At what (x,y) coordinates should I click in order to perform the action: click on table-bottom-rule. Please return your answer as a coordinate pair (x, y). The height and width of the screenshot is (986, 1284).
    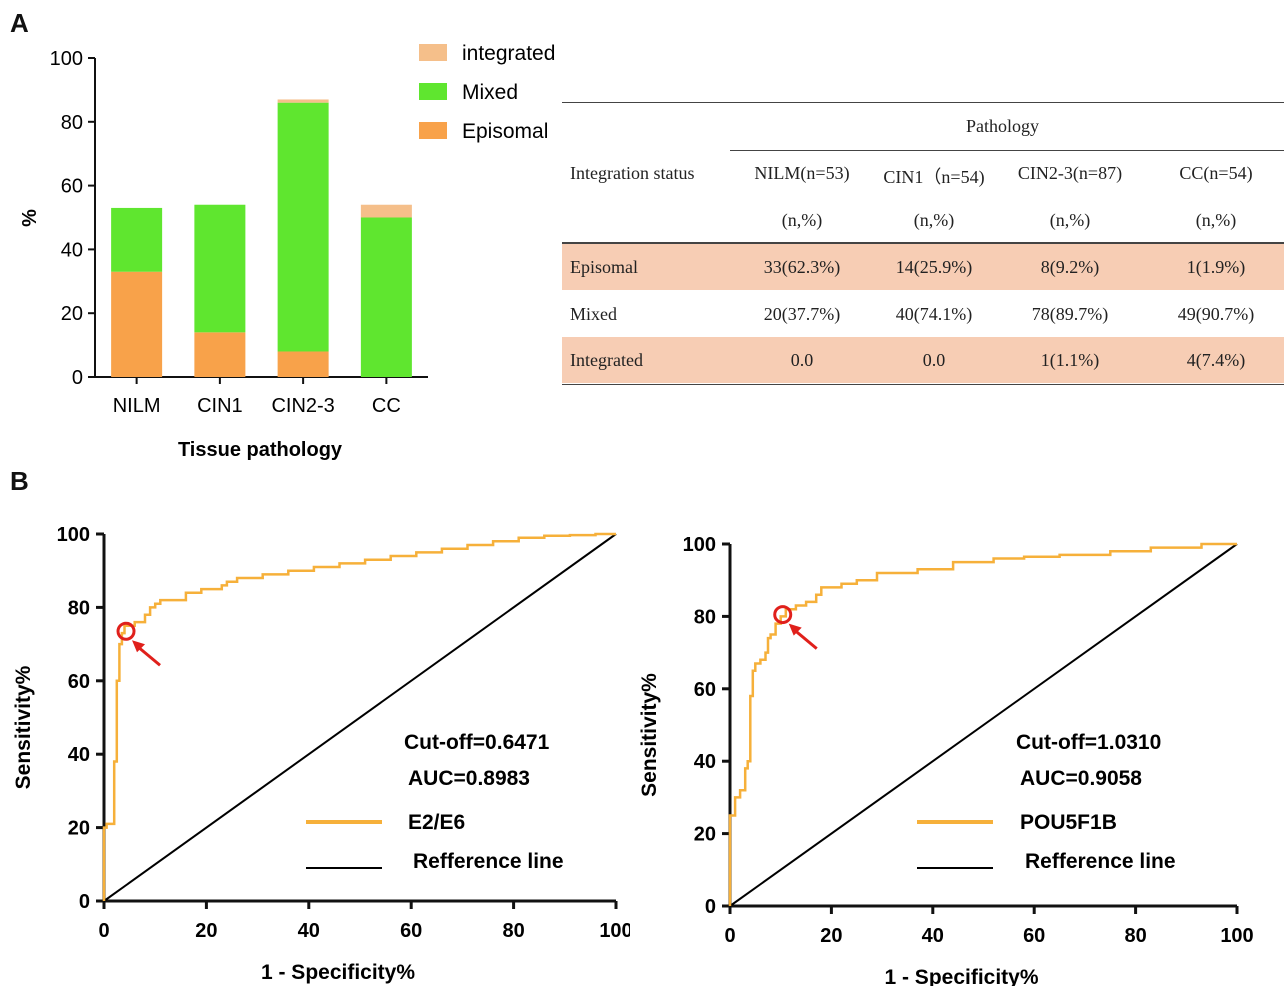
    Looking at the image, I should click on (923, 384).